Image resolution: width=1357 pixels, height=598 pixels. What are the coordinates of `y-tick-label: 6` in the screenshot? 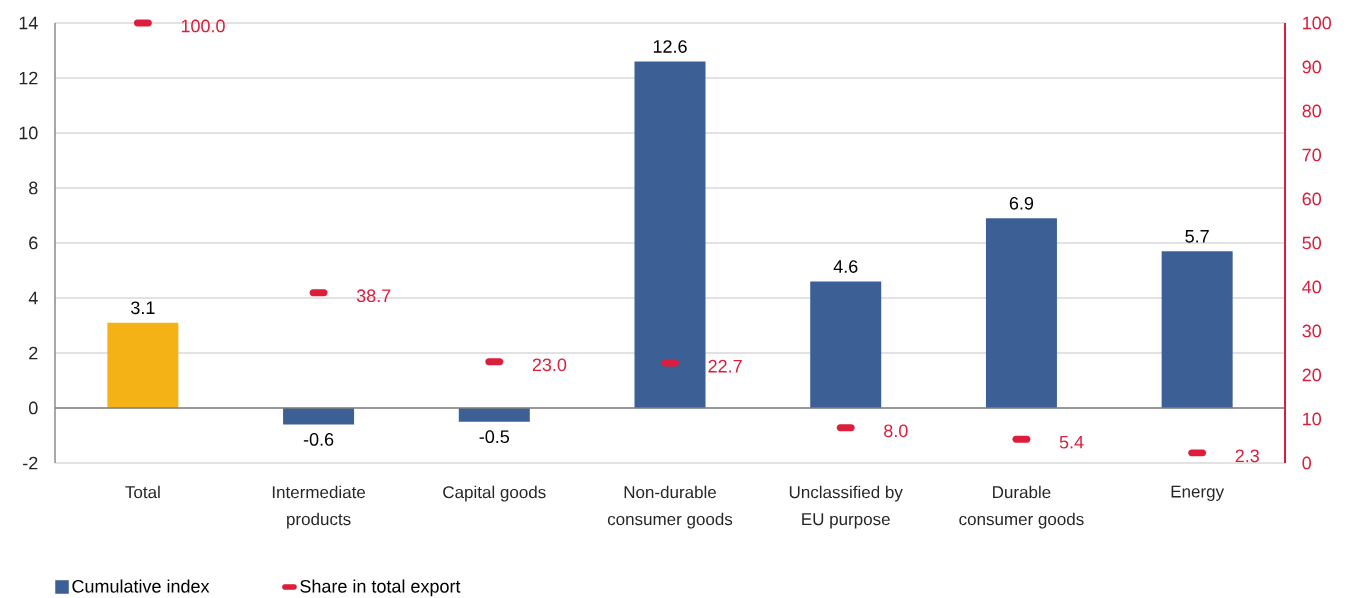 It's located at (33, 243).